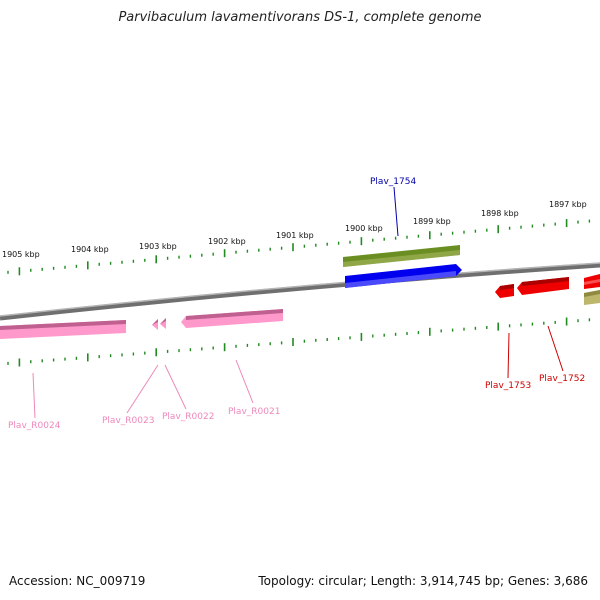 This screenshot has width=600, height=600. What do you see at coordinates (90, 249) in the screenshot?
I see `tick-label-1904: 1904 kbp` at bounding box center [90, 249].